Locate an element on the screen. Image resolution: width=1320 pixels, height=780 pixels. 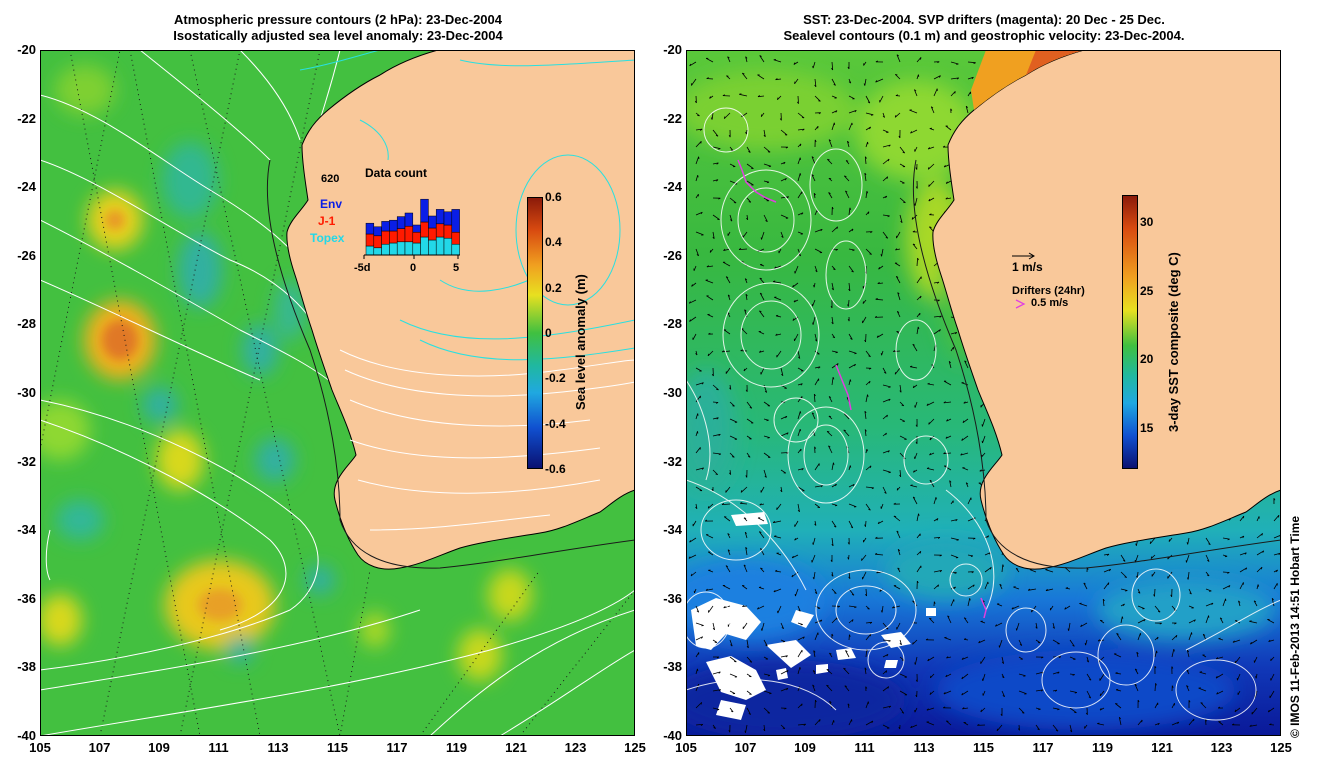
right-ytick--30: -30 is located at coordinates (672, 392).